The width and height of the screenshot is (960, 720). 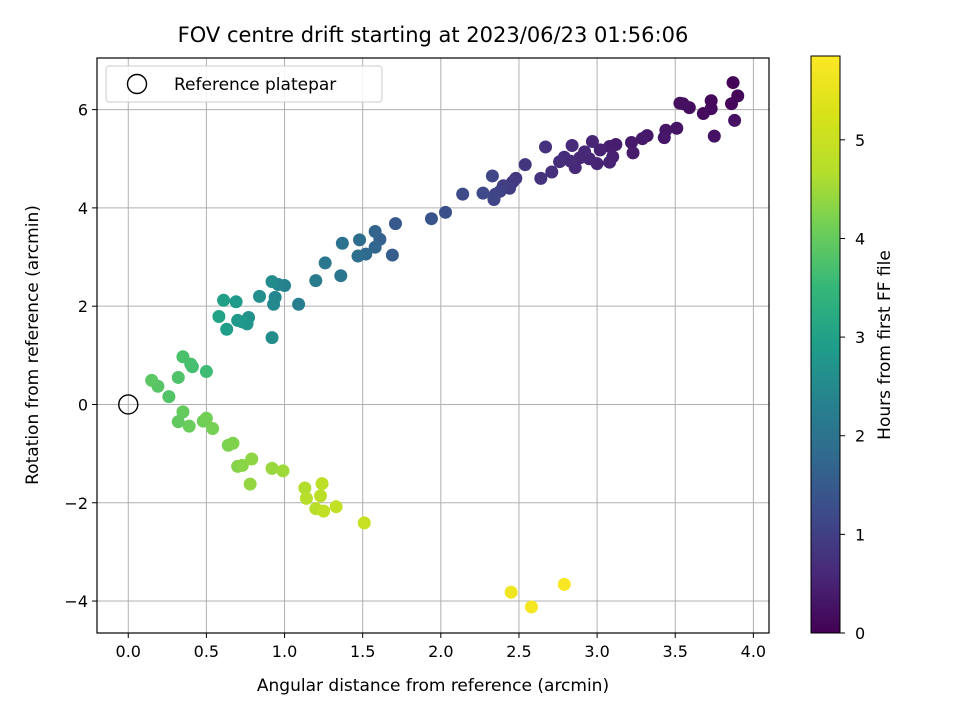 I want to click on y-axis-ticks: −4 −2 0 2 4 6, so click(x=80, y=356).